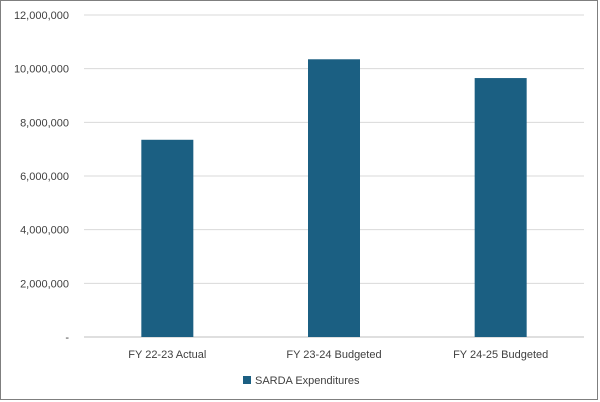 The height and width of the screenshot is (402, 600). I want to click on y-tick-label: 2,000,000, so click(44, 284).